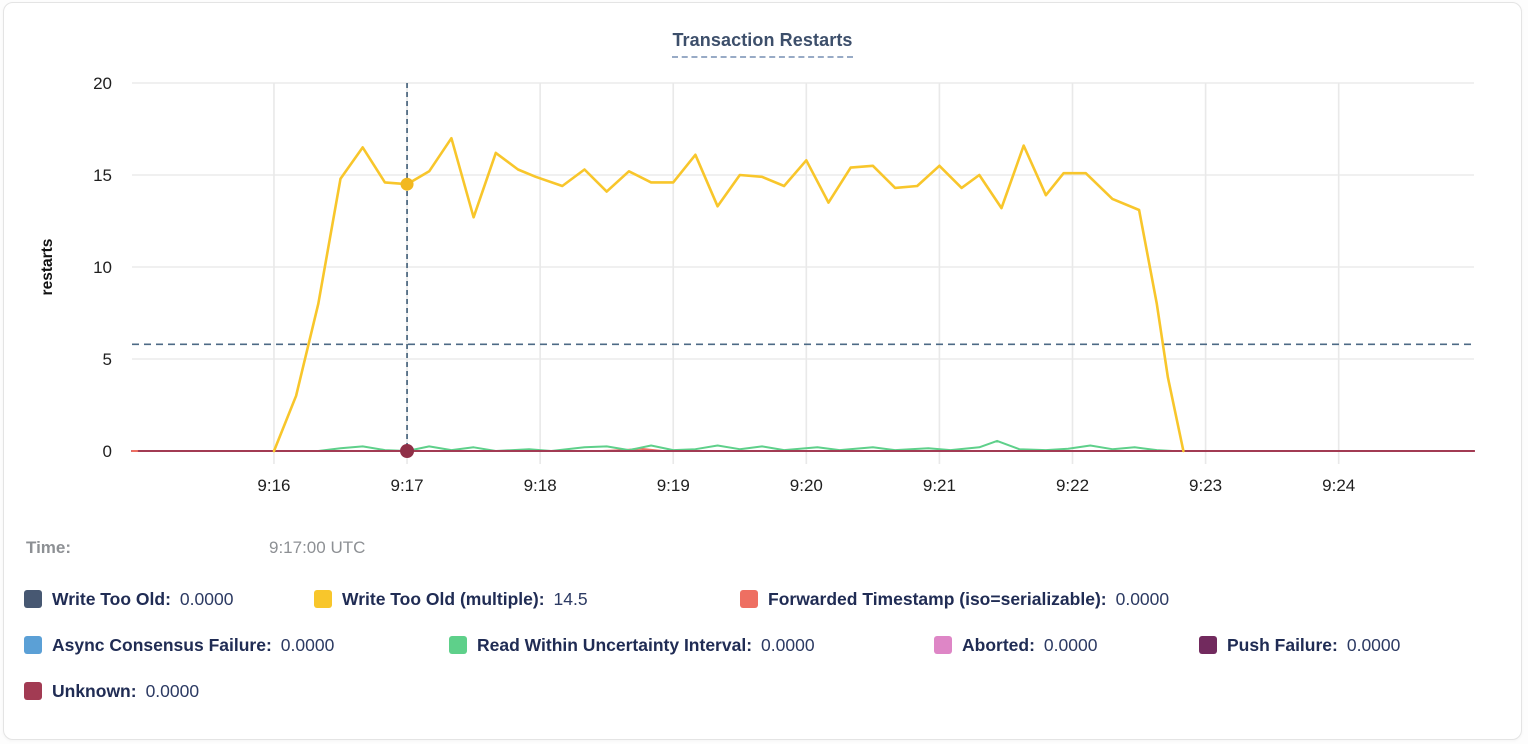 The image size is (1528, 744). Describe the element at coordinates (317, 547) in the screenshot. I see `time-value: 9:17:00 UTC` at that location.